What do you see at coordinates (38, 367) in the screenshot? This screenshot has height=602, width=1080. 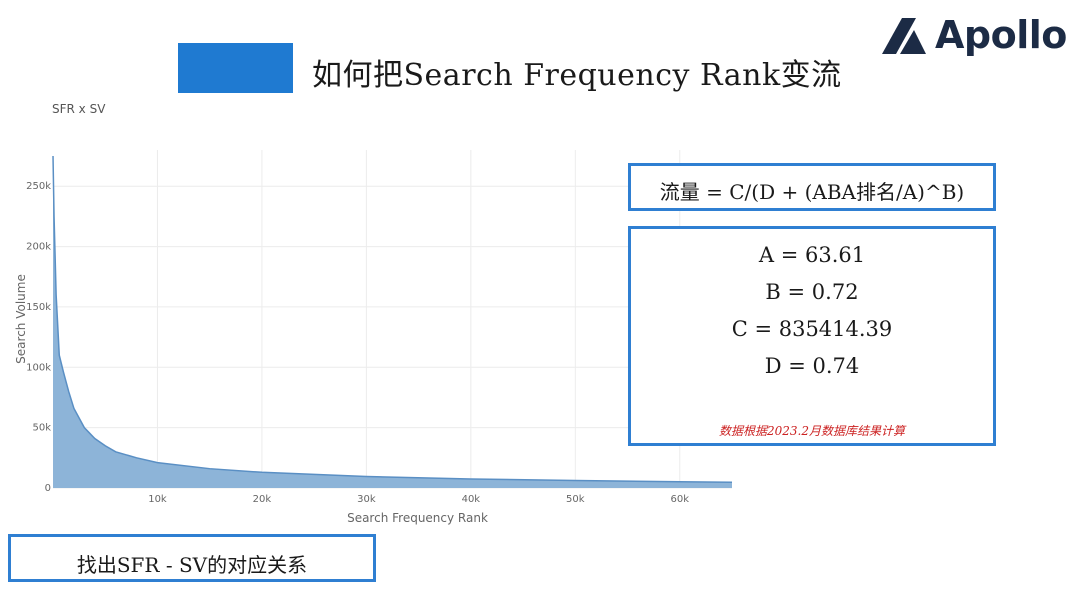 I see `y-tick-label: 100k` at bounding box center [38, 367].